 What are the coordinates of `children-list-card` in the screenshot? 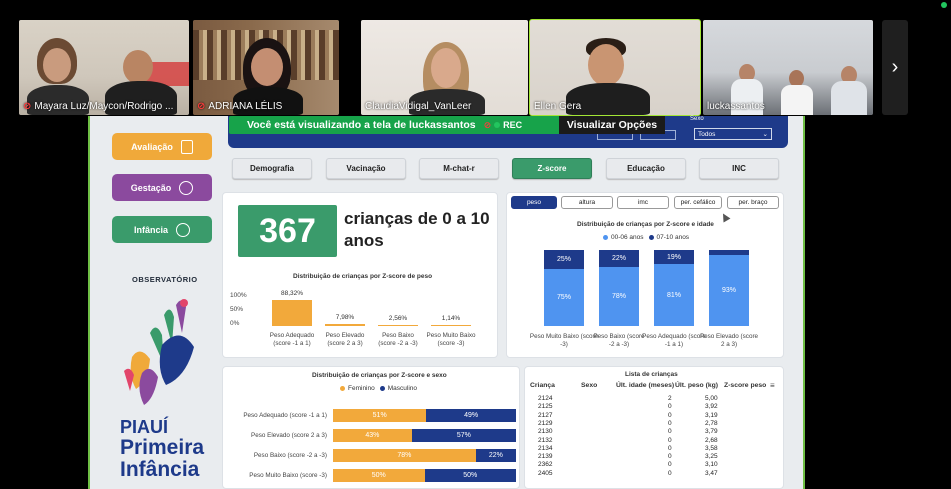 It's located at (654, 427).